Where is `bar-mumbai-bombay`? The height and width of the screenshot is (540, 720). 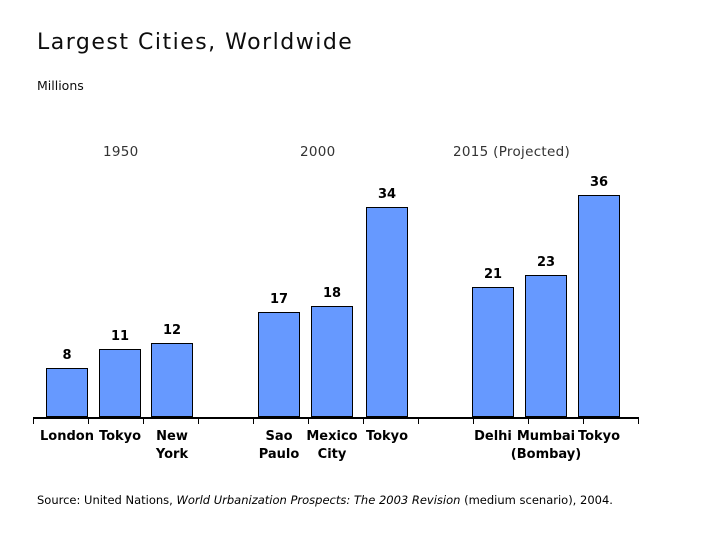 bar-mumbai-bombay is located at coordinates (546, 346).